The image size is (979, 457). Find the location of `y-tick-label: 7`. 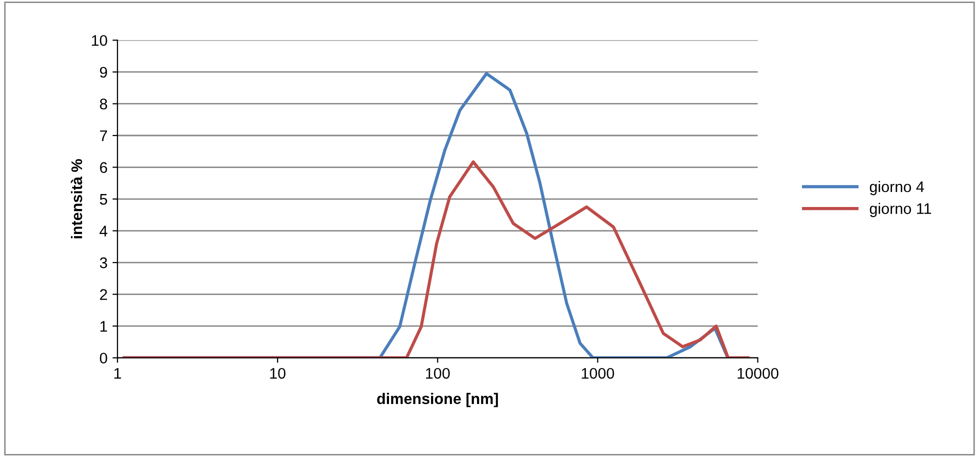

y-tick-label: 7 is located at coordinates (103, 136).